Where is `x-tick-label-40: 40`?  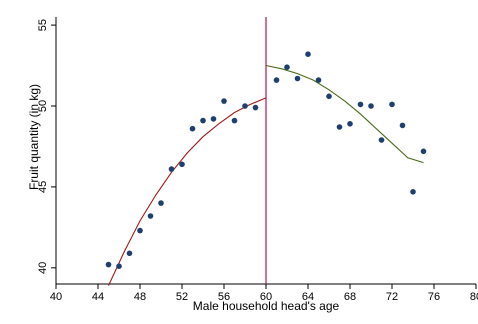 x-tick-label-40: 40 is located at coordinates (56, 297).